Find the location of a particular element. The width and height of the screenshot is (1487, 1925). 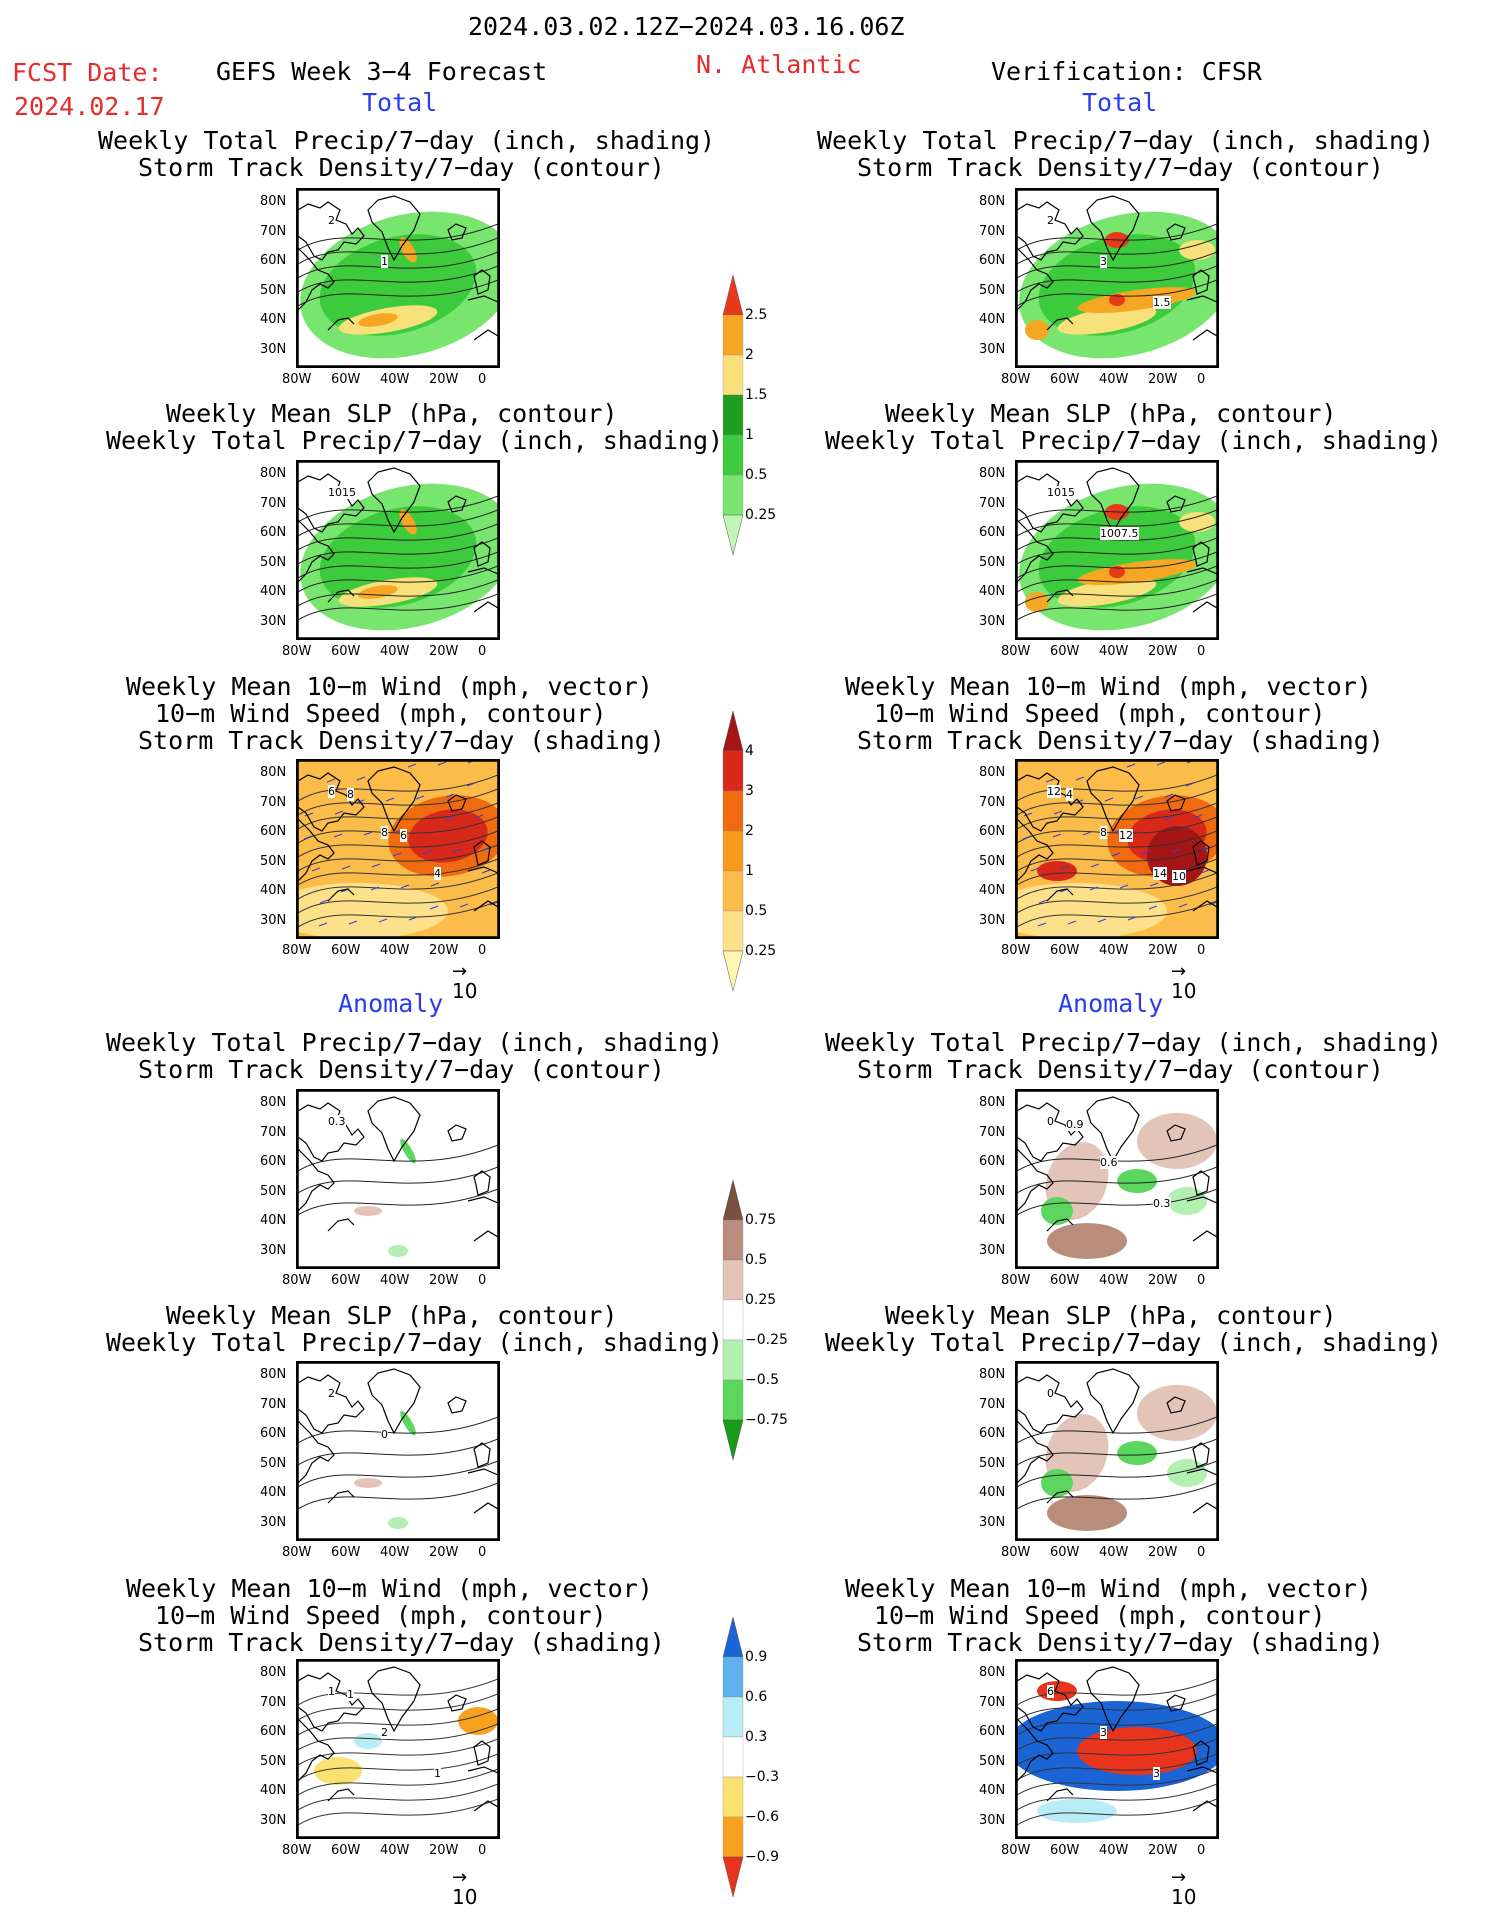

lon-tick-label: 20W is located at coordinates (444, 651).